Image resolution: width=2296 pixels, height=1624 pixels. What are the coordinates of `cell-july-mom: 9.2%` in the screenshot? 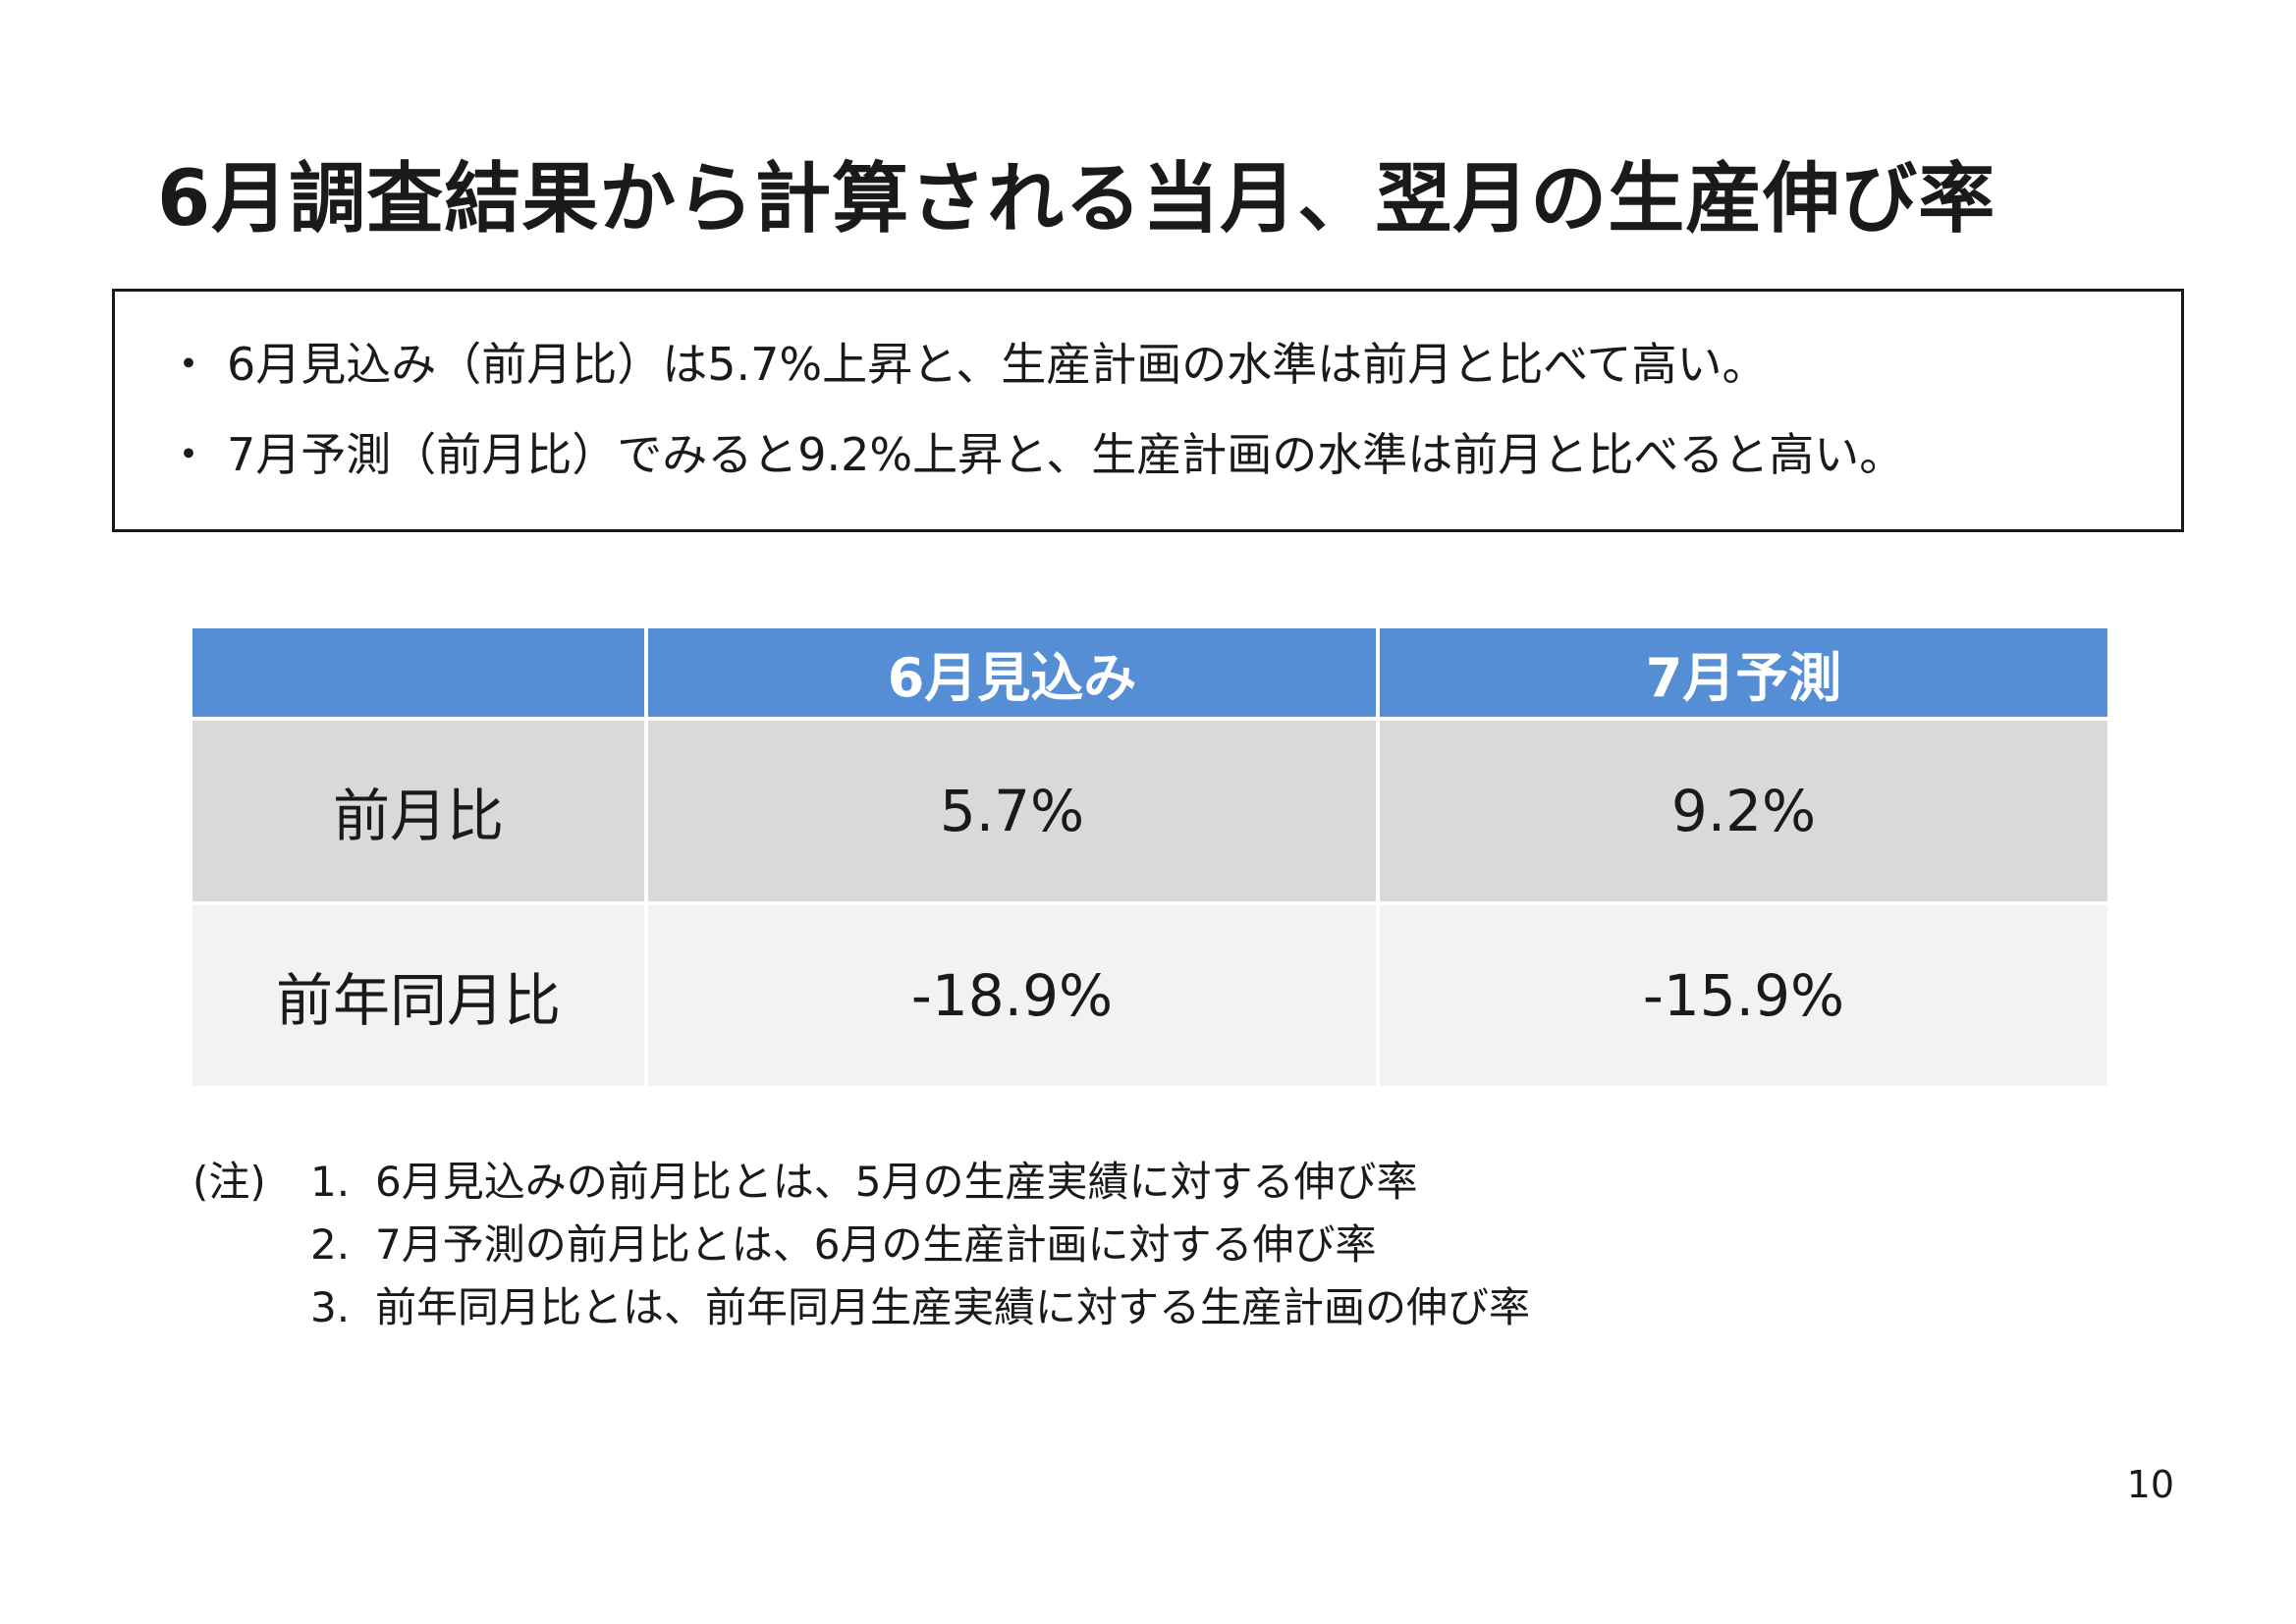 It's located at (1743, 811).